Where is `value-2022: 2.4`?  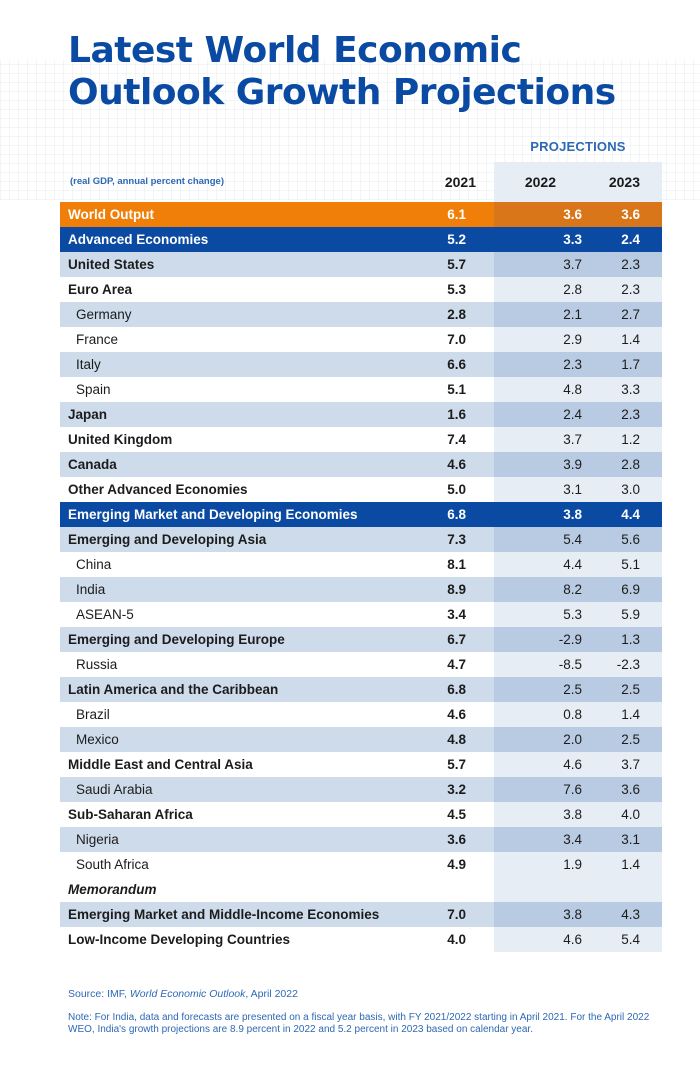 value-2022: 2.4 is located at coordinates (572, 414).